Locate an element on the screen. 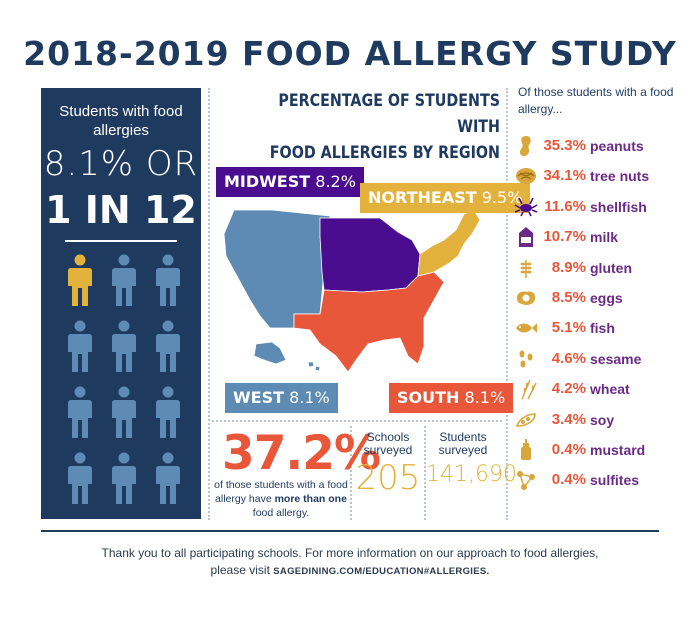 This screenshot has width=700, height=617. allergy-item-sesame: 4.6% sesame is located at coordinates (602, 359).